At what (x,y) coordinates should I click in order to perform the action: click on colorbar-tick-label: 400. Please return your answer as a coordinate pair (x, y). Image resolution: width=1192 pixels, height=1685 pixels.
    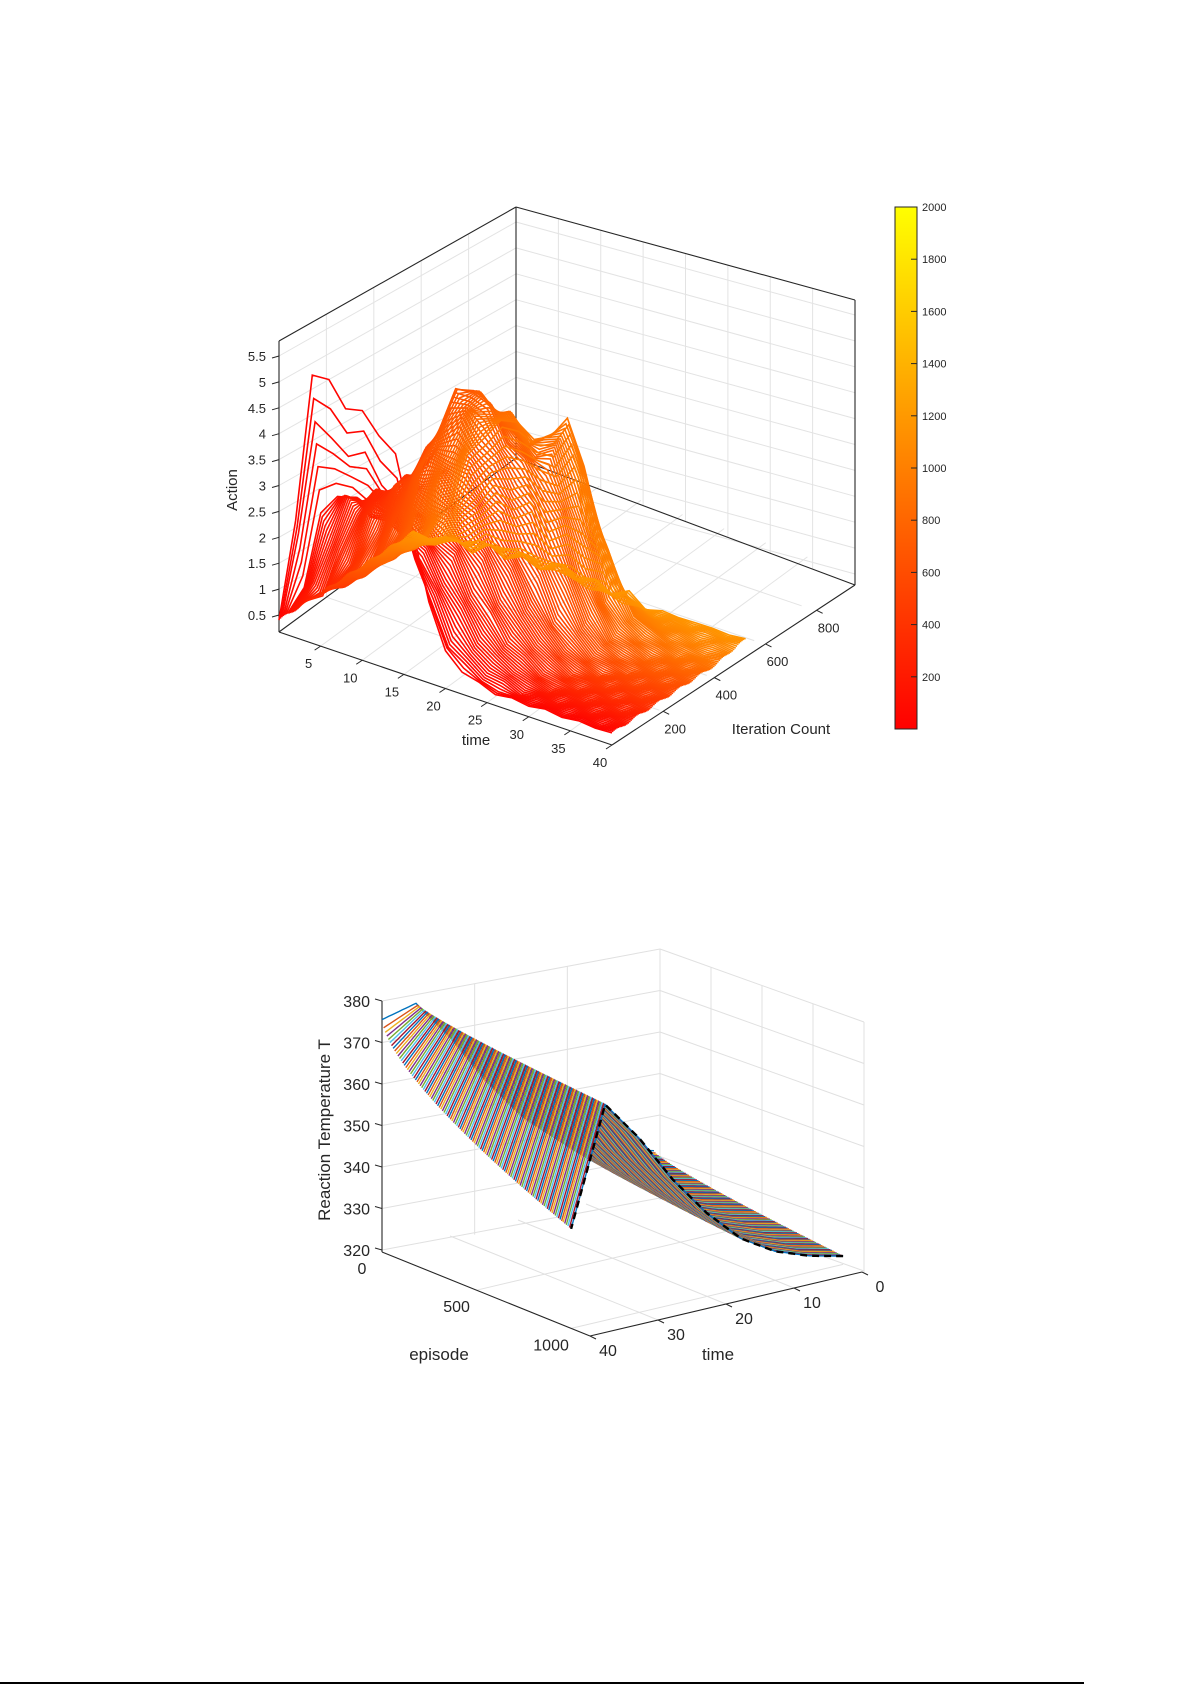
    Looking at the image, I should click on (931, 626).